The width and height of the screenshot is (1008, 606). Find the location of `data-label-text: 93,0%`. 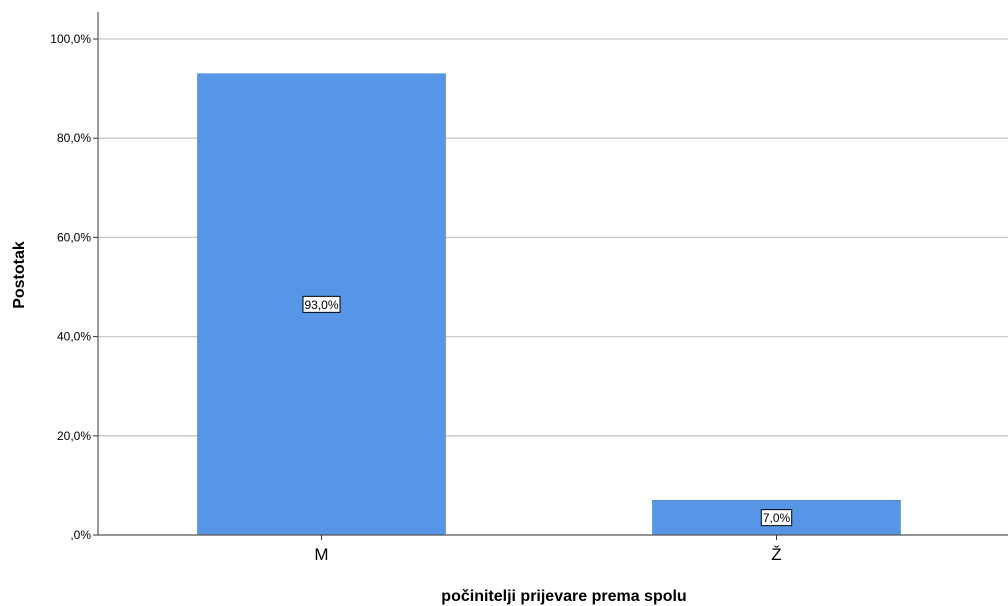

data-label-text: 93,0% is located at coordinates (321, 305).